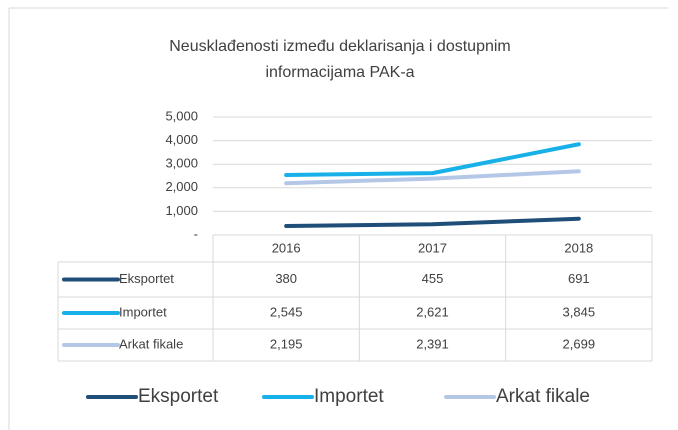 This screenshot has width=678, height=430. Describe the element at coordinates (432, 311) in the screenshot. I see `table-value: 2,621` at that location.